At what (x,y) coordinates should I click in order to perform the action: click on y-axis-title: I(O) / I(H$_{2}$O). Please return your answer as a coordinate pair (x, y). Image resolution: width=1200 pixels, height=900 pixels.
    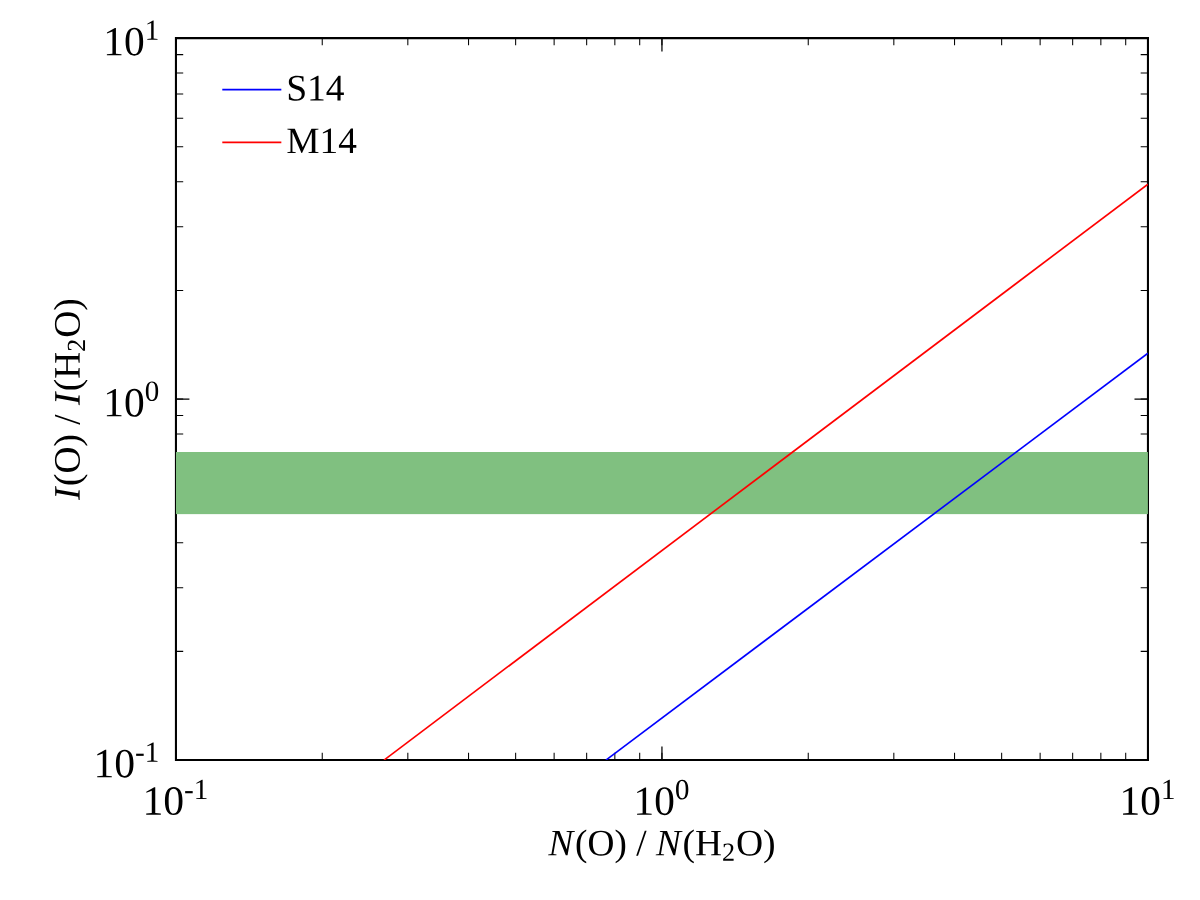
    Looking at the image, I should click on (70, 400).